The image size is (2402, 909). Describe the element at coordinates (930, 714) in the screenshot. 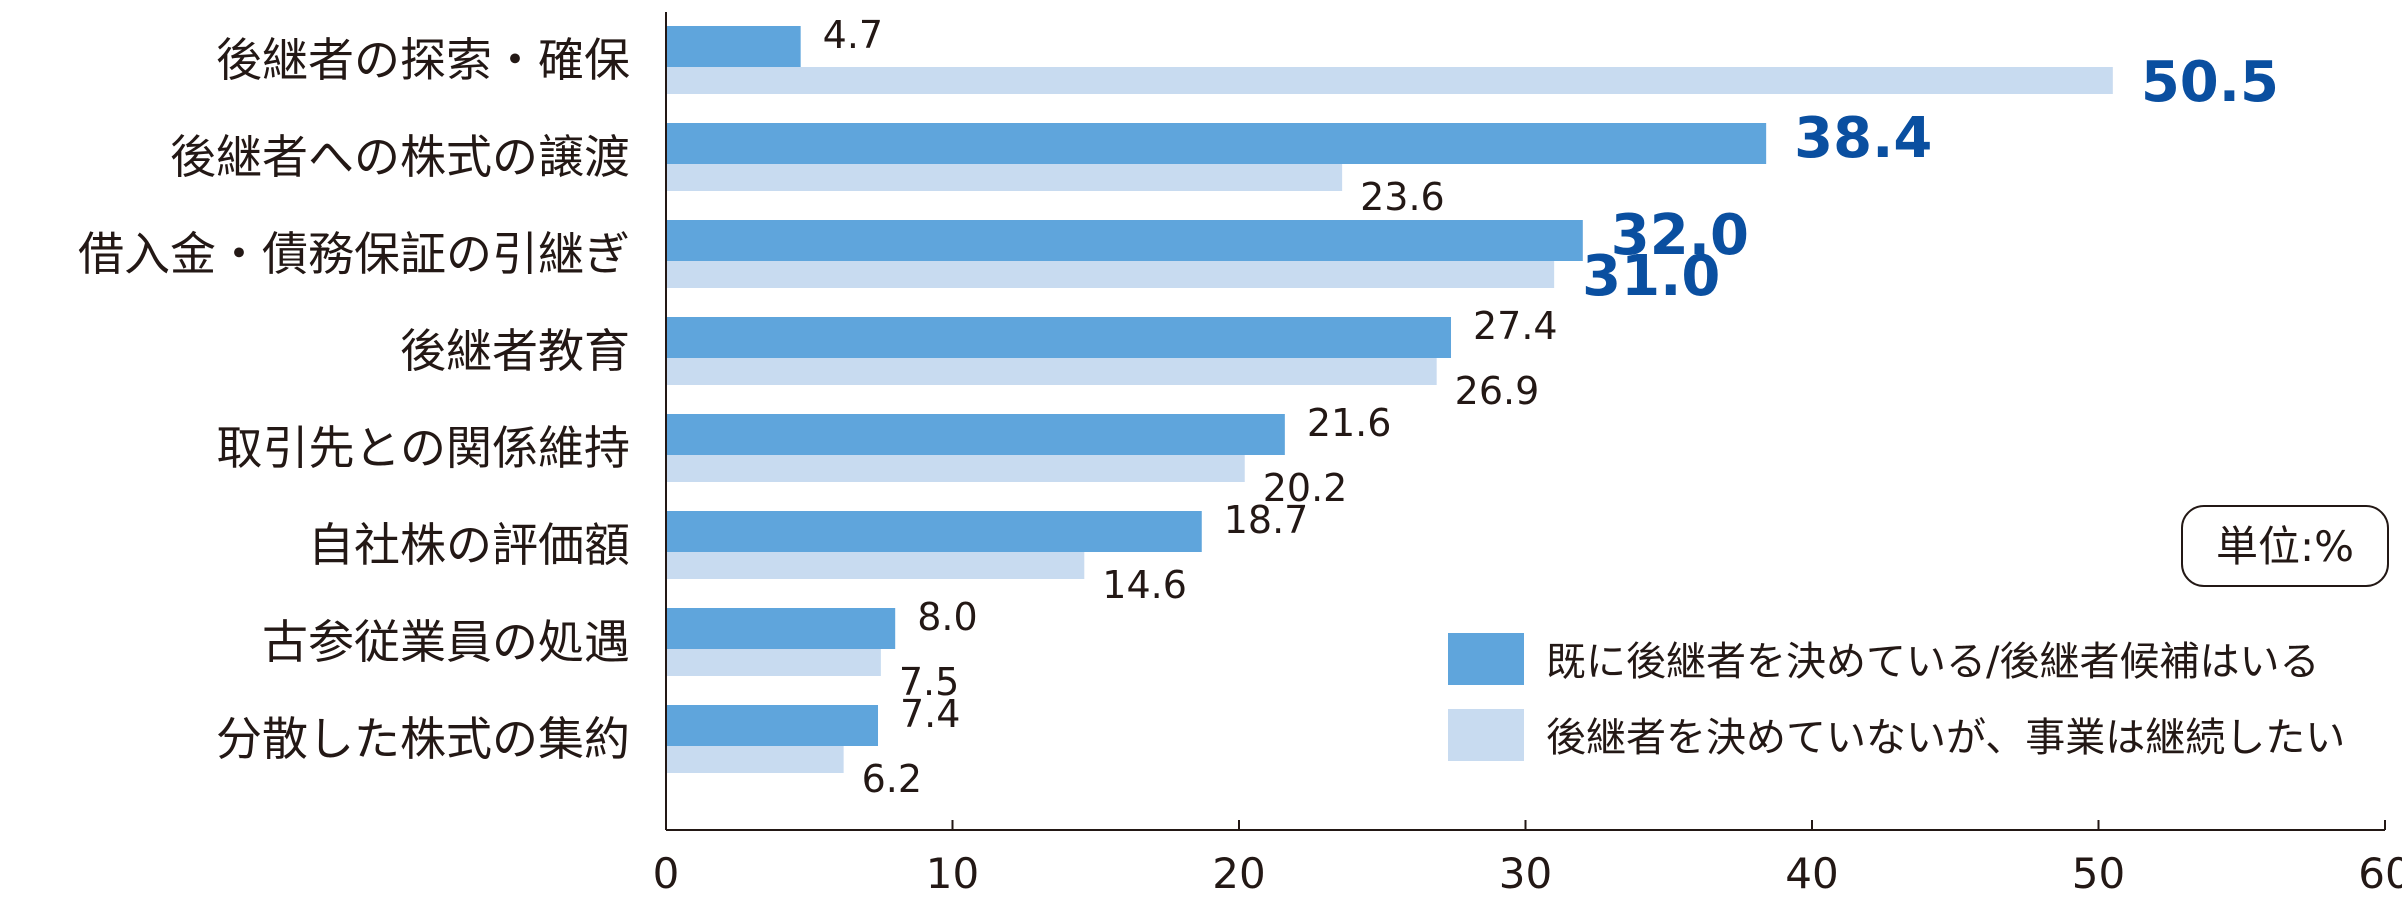

I see `value-label: 7.4` at that location.